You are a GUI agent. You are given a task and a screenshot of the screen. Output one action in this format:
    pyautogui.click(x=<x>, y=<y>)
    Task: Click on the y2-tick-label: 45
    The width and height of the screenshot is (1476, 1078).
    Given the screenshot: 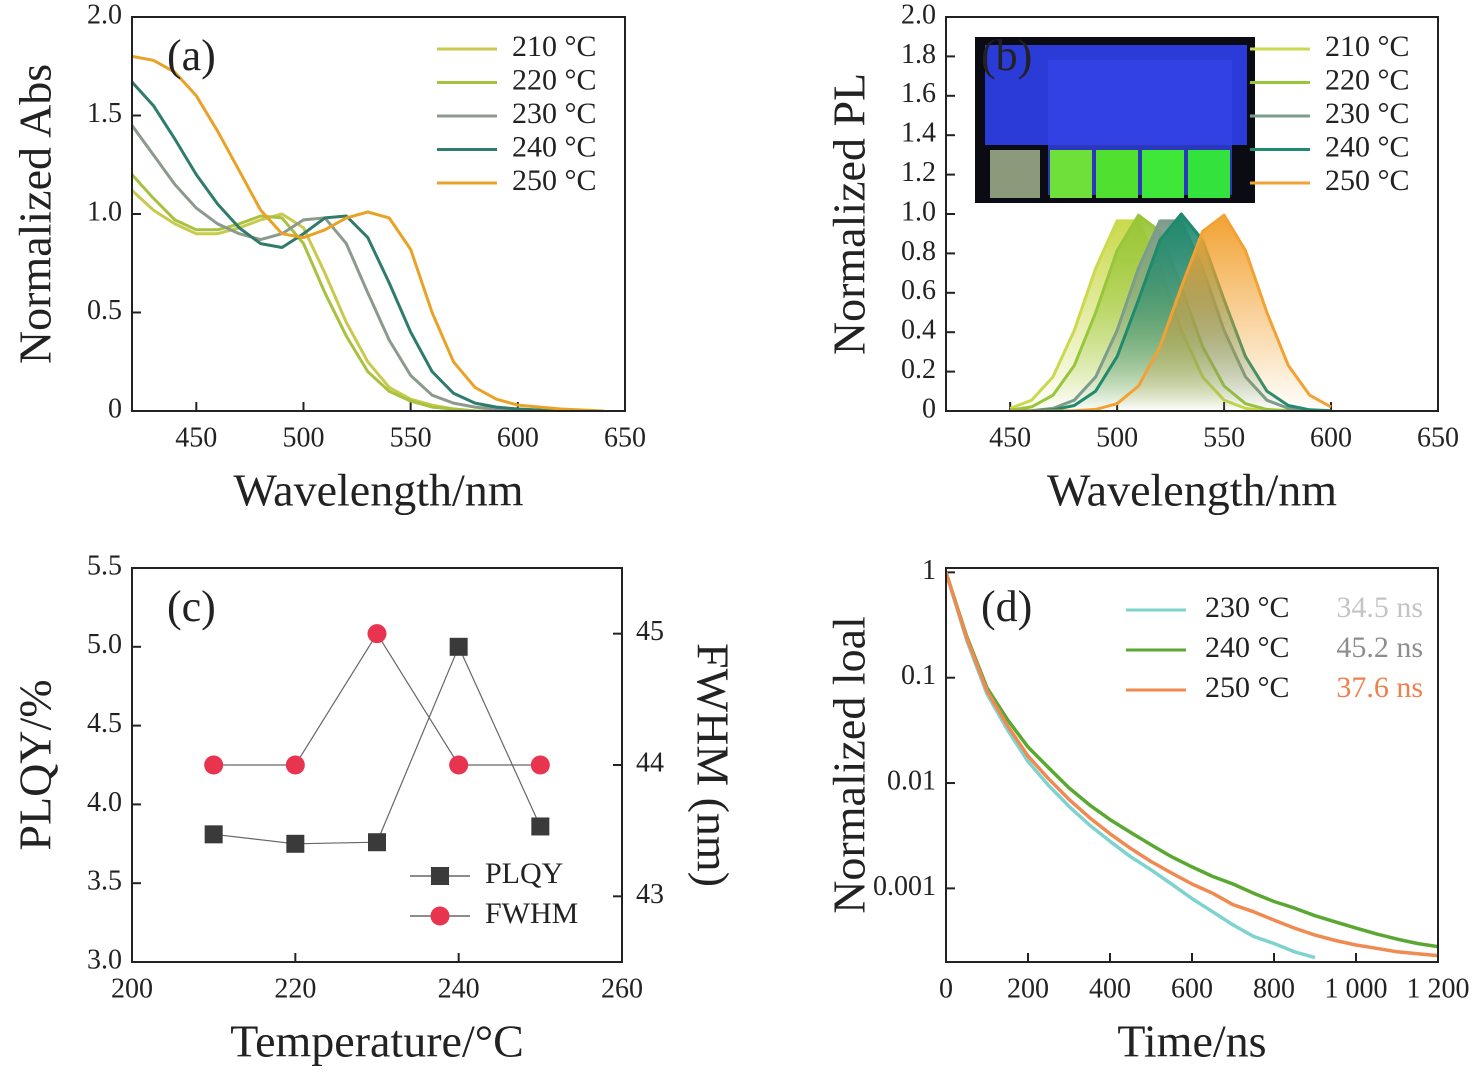 What is the action you would take?
    pyautogui.click(x=650, y=631)
    